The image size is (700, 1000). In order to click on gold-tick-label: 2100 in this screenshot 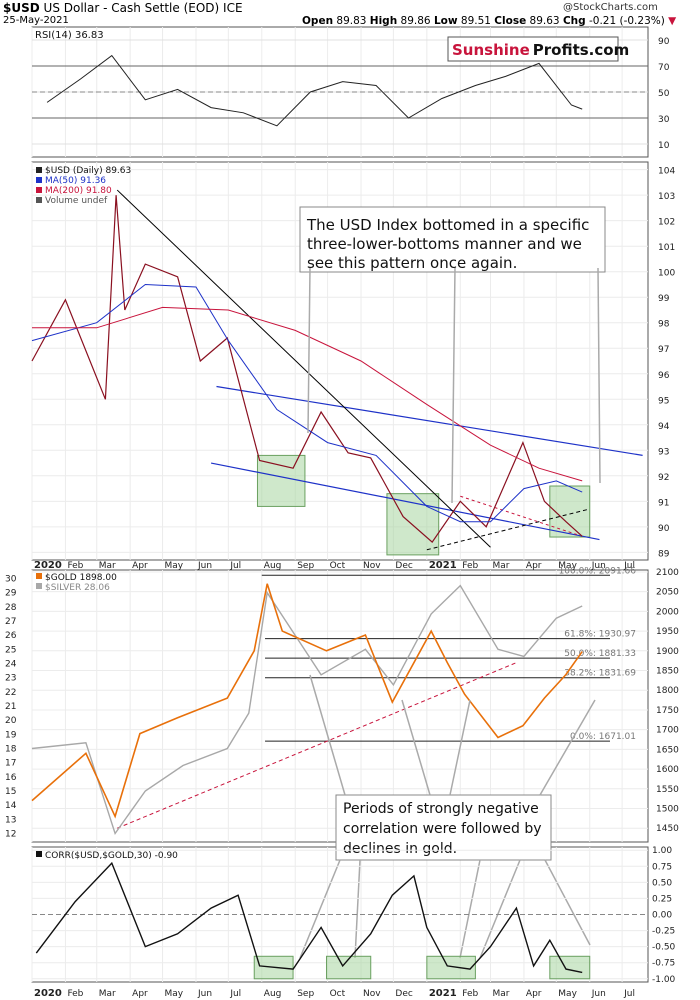, I will do `click(667, 573)`.